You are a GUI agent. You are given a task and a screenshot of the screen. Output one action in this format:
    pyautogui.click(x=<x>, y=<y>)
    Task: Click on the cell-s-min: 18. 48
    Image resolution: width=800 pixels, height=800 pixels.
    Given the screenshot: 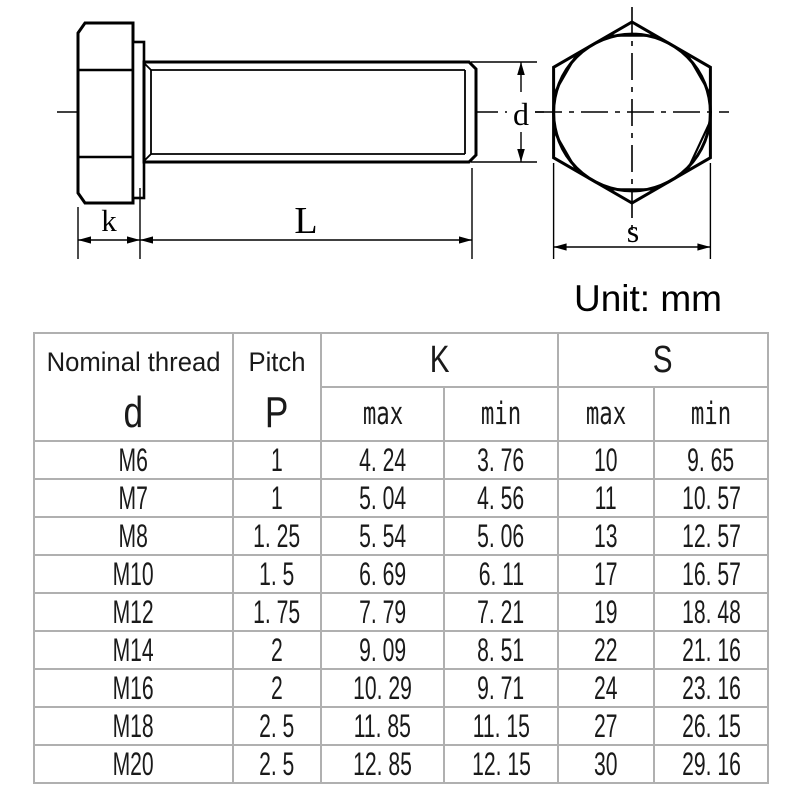 What is the action you would take?
    pyautogui.click(x=711, y=612)
    